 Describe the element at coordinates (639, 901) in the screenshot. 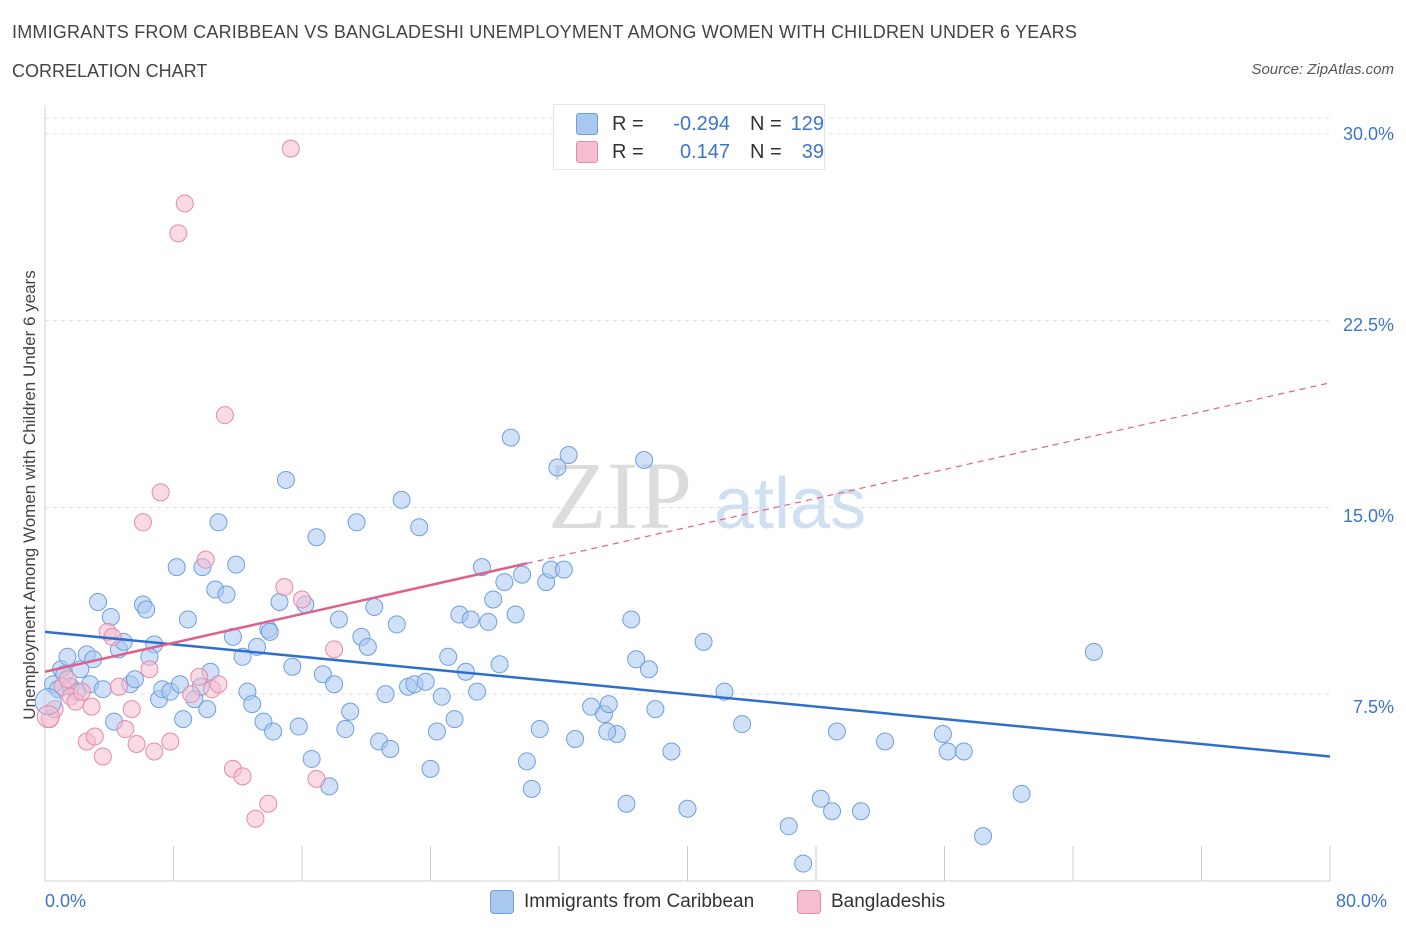

I see `legend-label: Immigrants from Caribbean` at that location.